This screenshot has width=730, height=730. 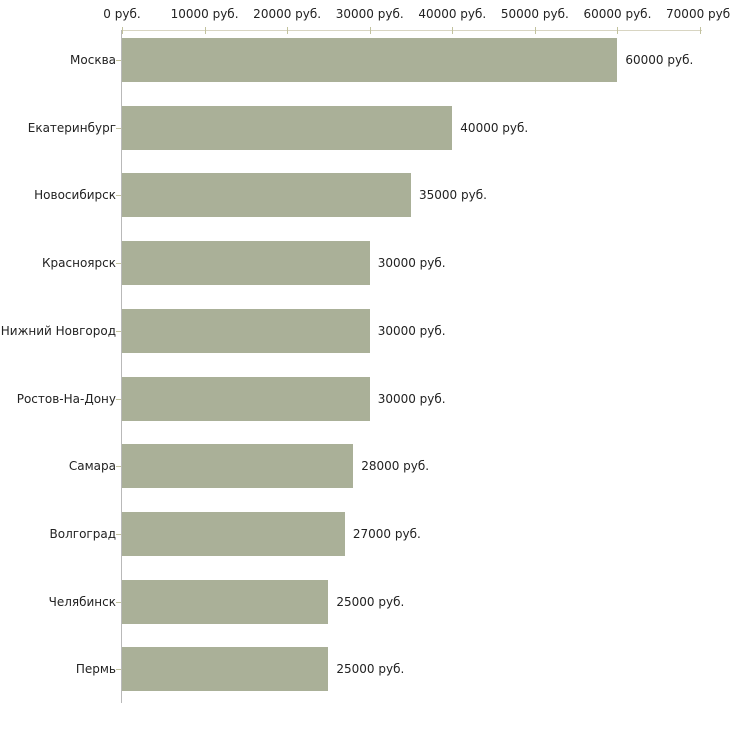 What do you see at coordinates (494, 127) in the screenshot?
I see `value-label: 40000 руб.` at bounding box center [494, 127].